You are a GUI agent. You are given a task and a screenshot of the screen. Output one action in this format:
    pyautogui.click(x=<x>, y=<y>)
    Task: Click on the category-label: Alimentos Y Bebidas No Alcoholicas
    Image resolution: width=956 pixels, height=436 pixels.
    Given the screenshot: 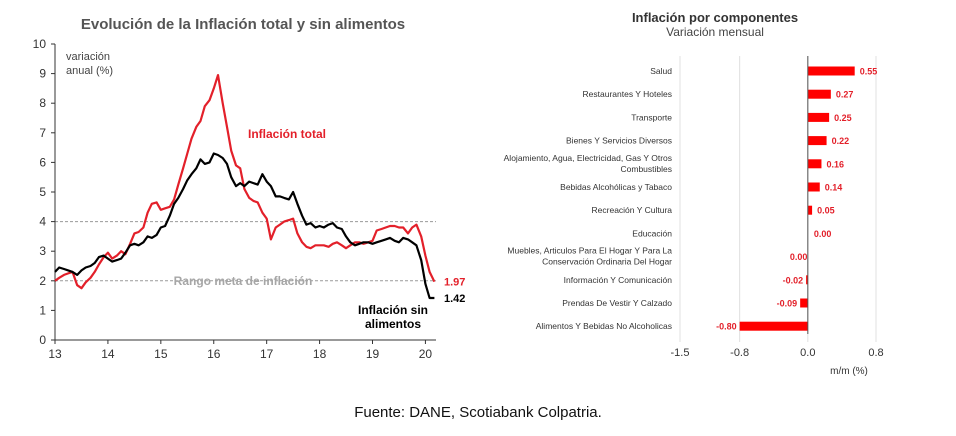 What is the action you would take?
    pyautogui.click(x=604, y=326)
    